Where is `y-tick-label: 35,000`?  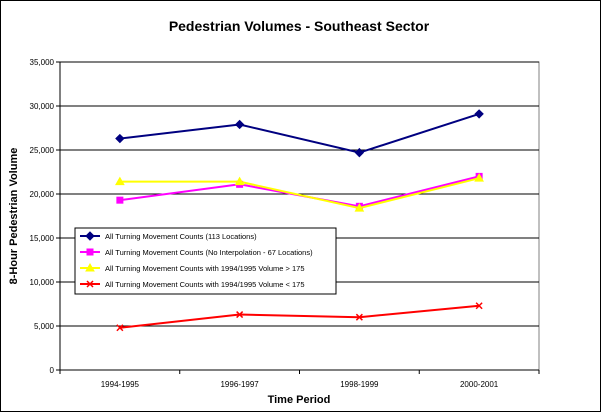 y-tick-label: 35,000 is located at coordinates (42, 62).